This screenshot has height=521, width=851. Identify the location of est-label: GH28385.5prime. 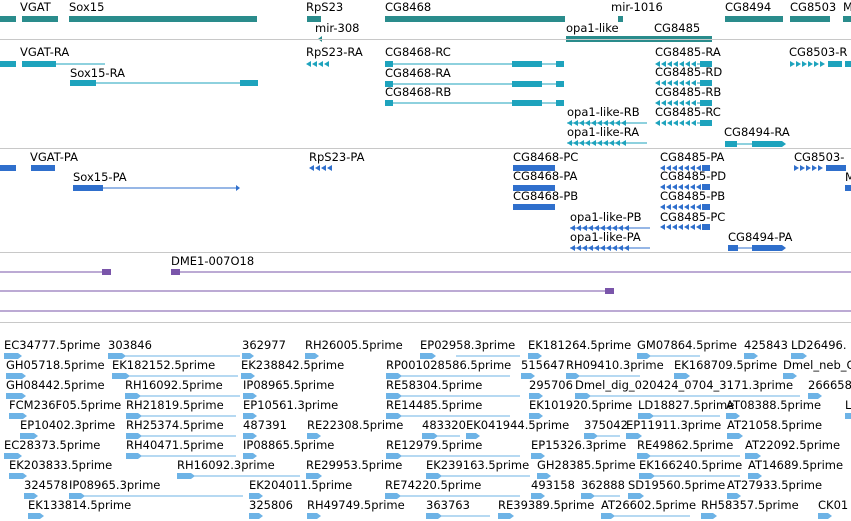
(586, 465).